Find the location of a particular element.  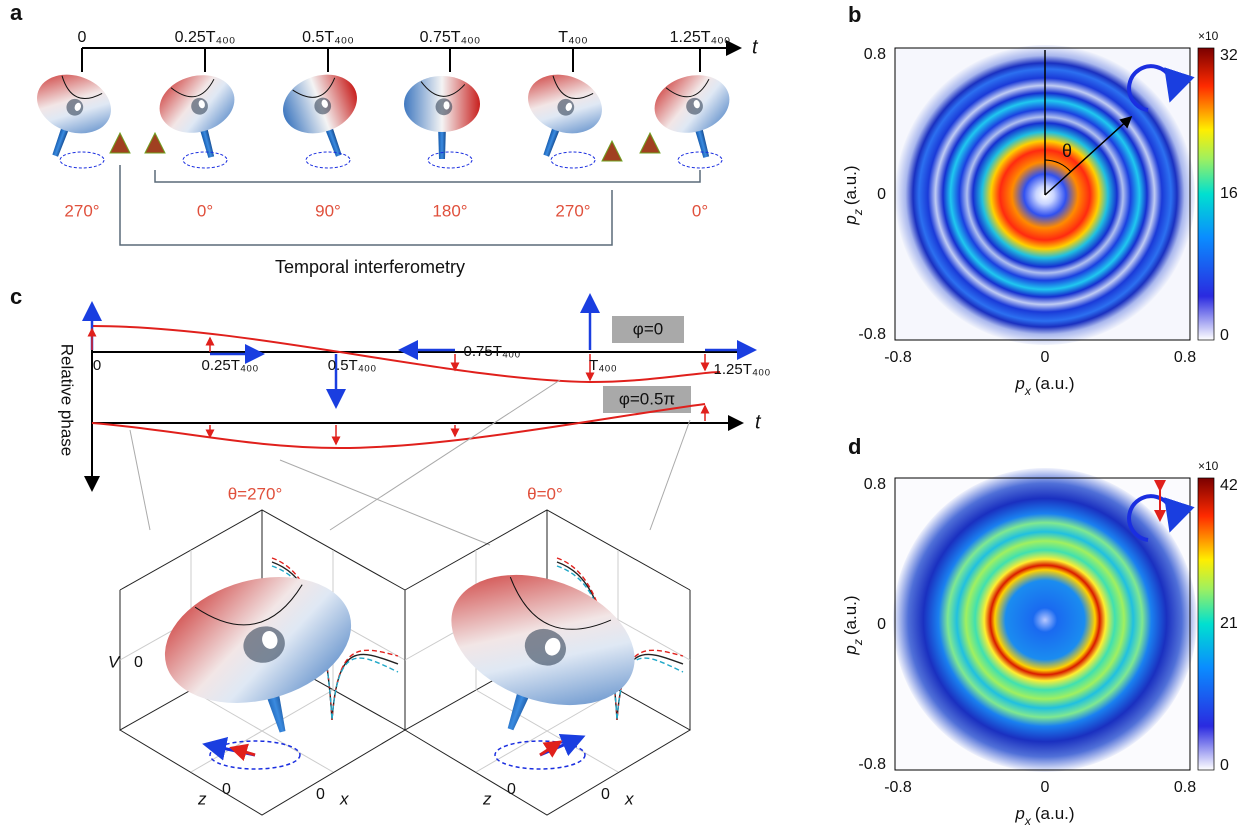

axis-label: t is located at coordinates (758, 422).